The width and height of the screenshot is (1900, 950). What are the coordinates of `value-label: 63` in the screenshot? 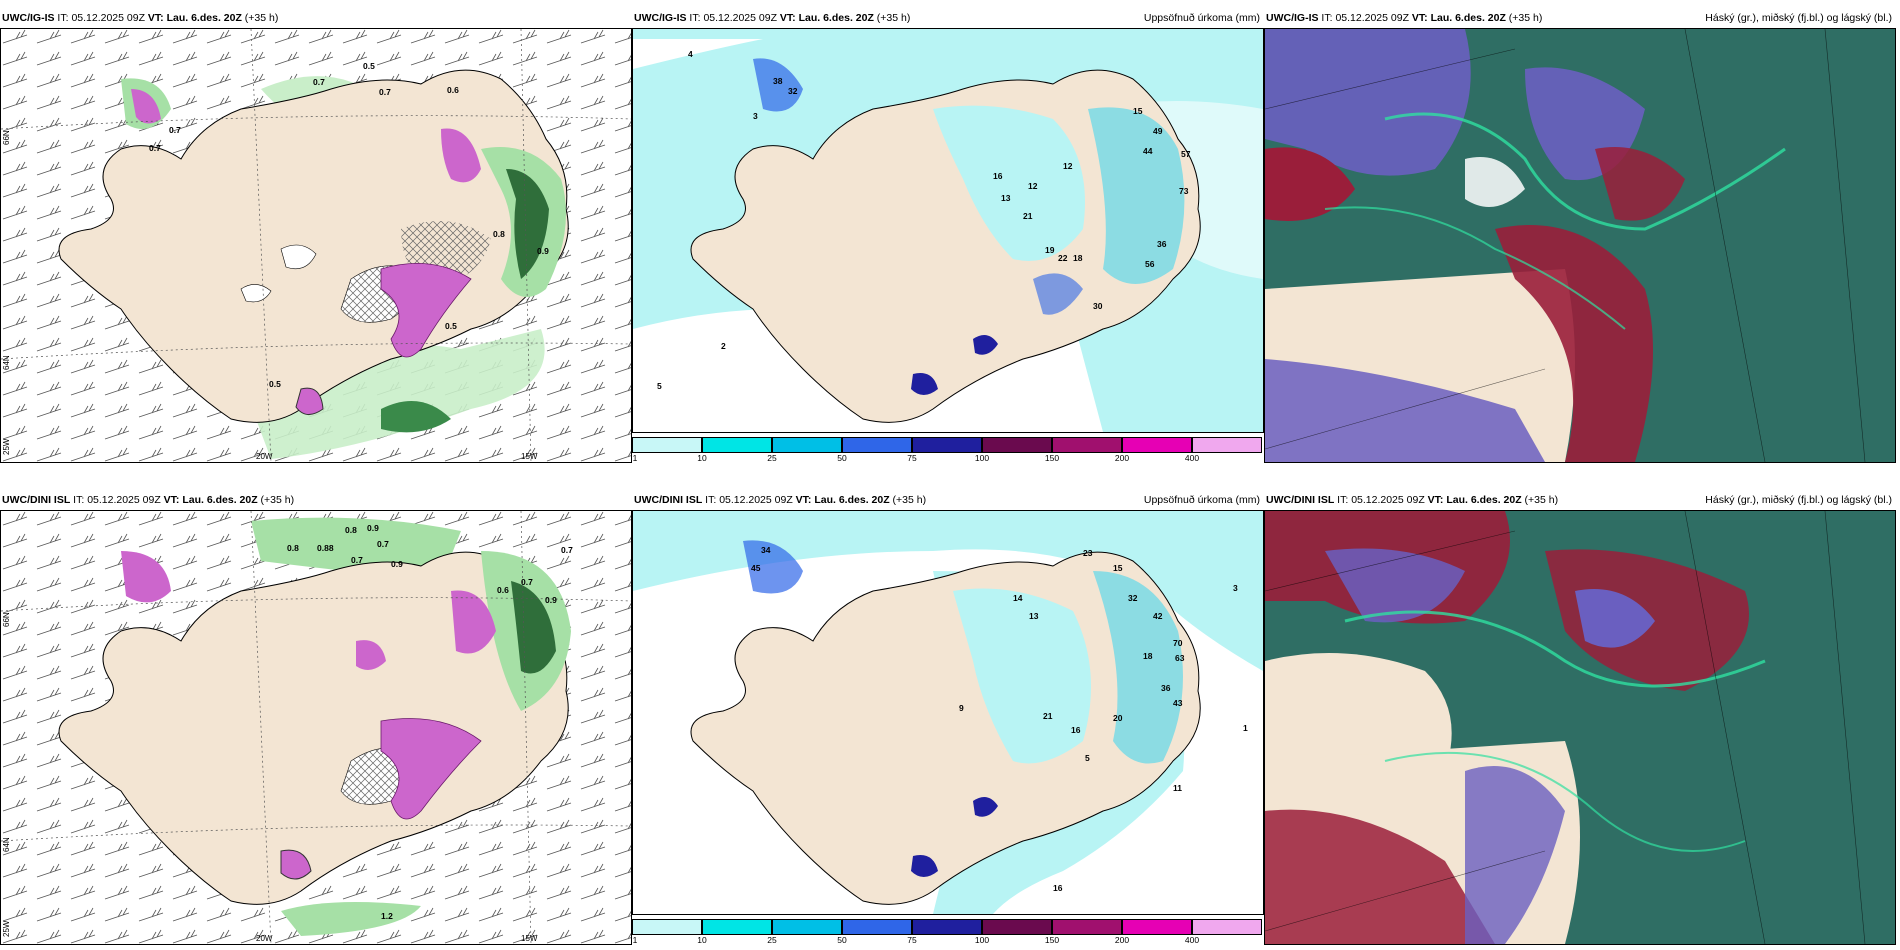 It's located at (1180, 658).